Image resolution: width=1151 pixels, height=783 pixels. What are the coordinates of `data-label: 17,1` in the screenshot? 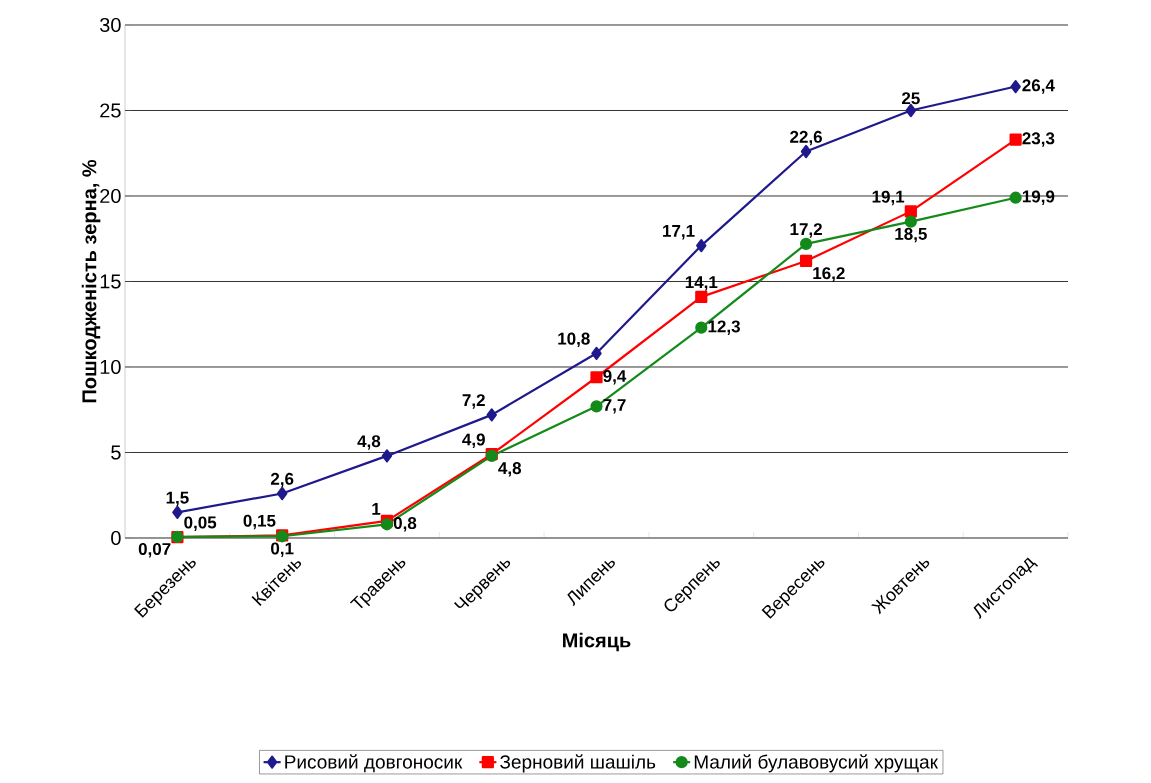 It's located at (679, 232).